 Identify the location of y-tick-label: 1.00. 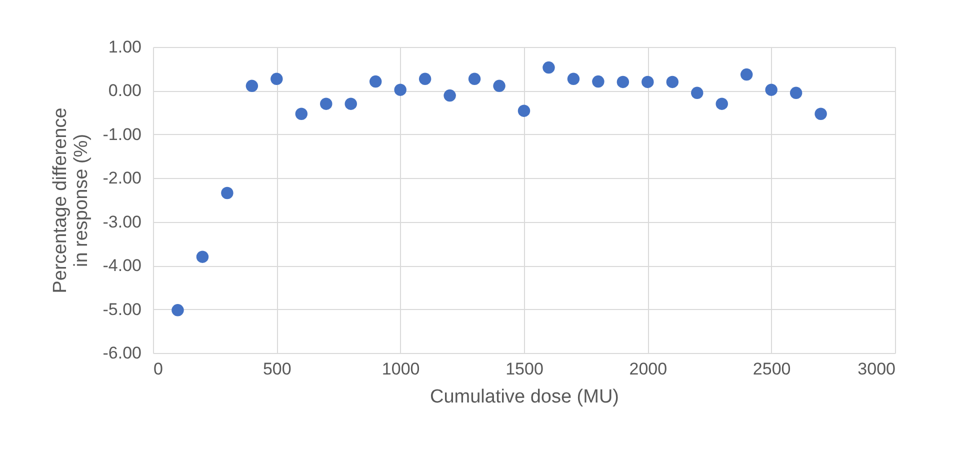
(125, 47).